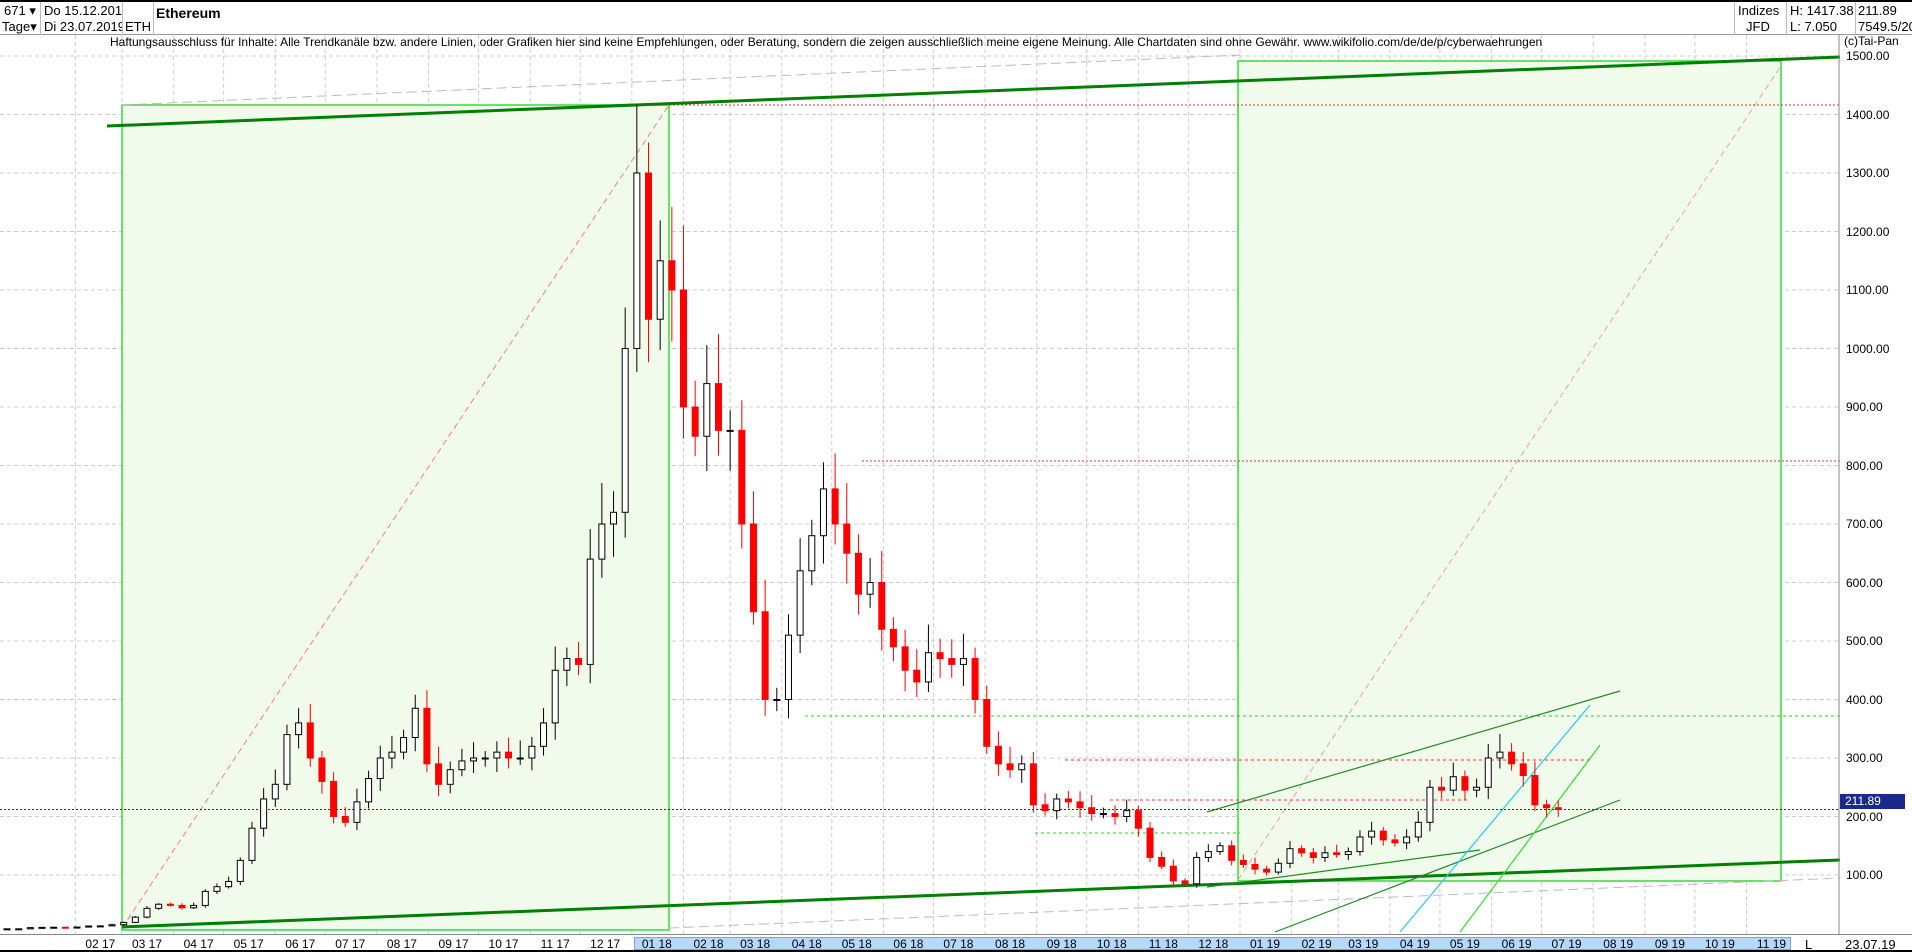 This screenshot has height=952, width=1912. I want to click on channel-green, so click(1530, 838).